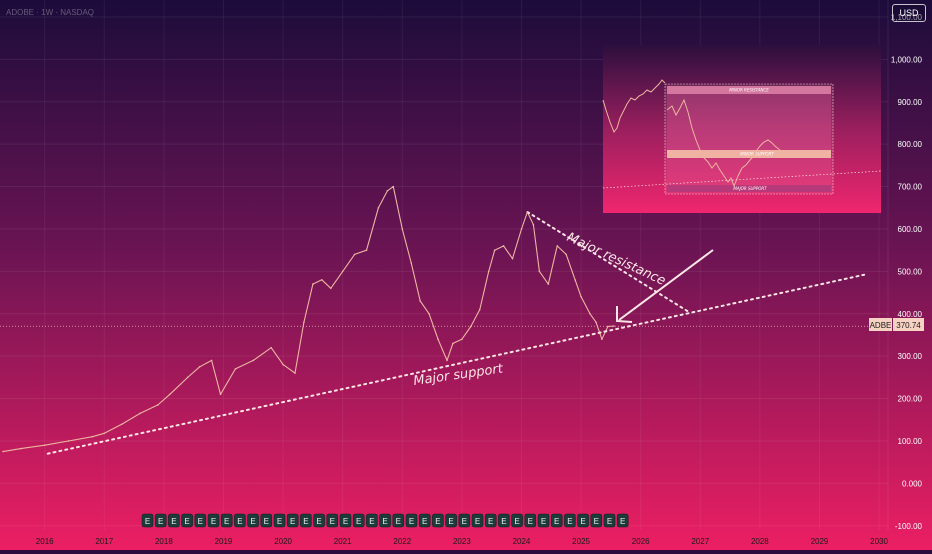  I want to click on arrow-annotation, so click(665, 286).